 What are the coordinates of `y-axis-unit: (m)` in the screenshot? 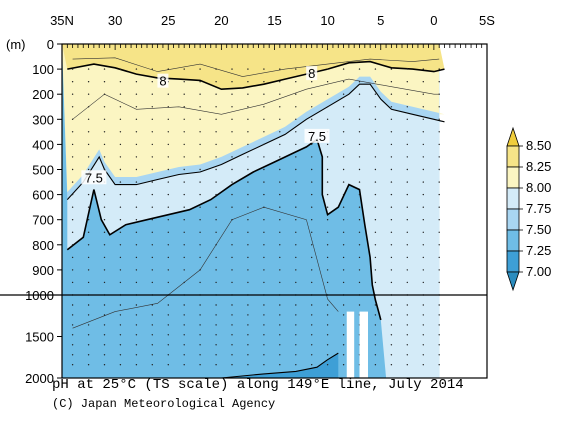 It's located at (16, 44).